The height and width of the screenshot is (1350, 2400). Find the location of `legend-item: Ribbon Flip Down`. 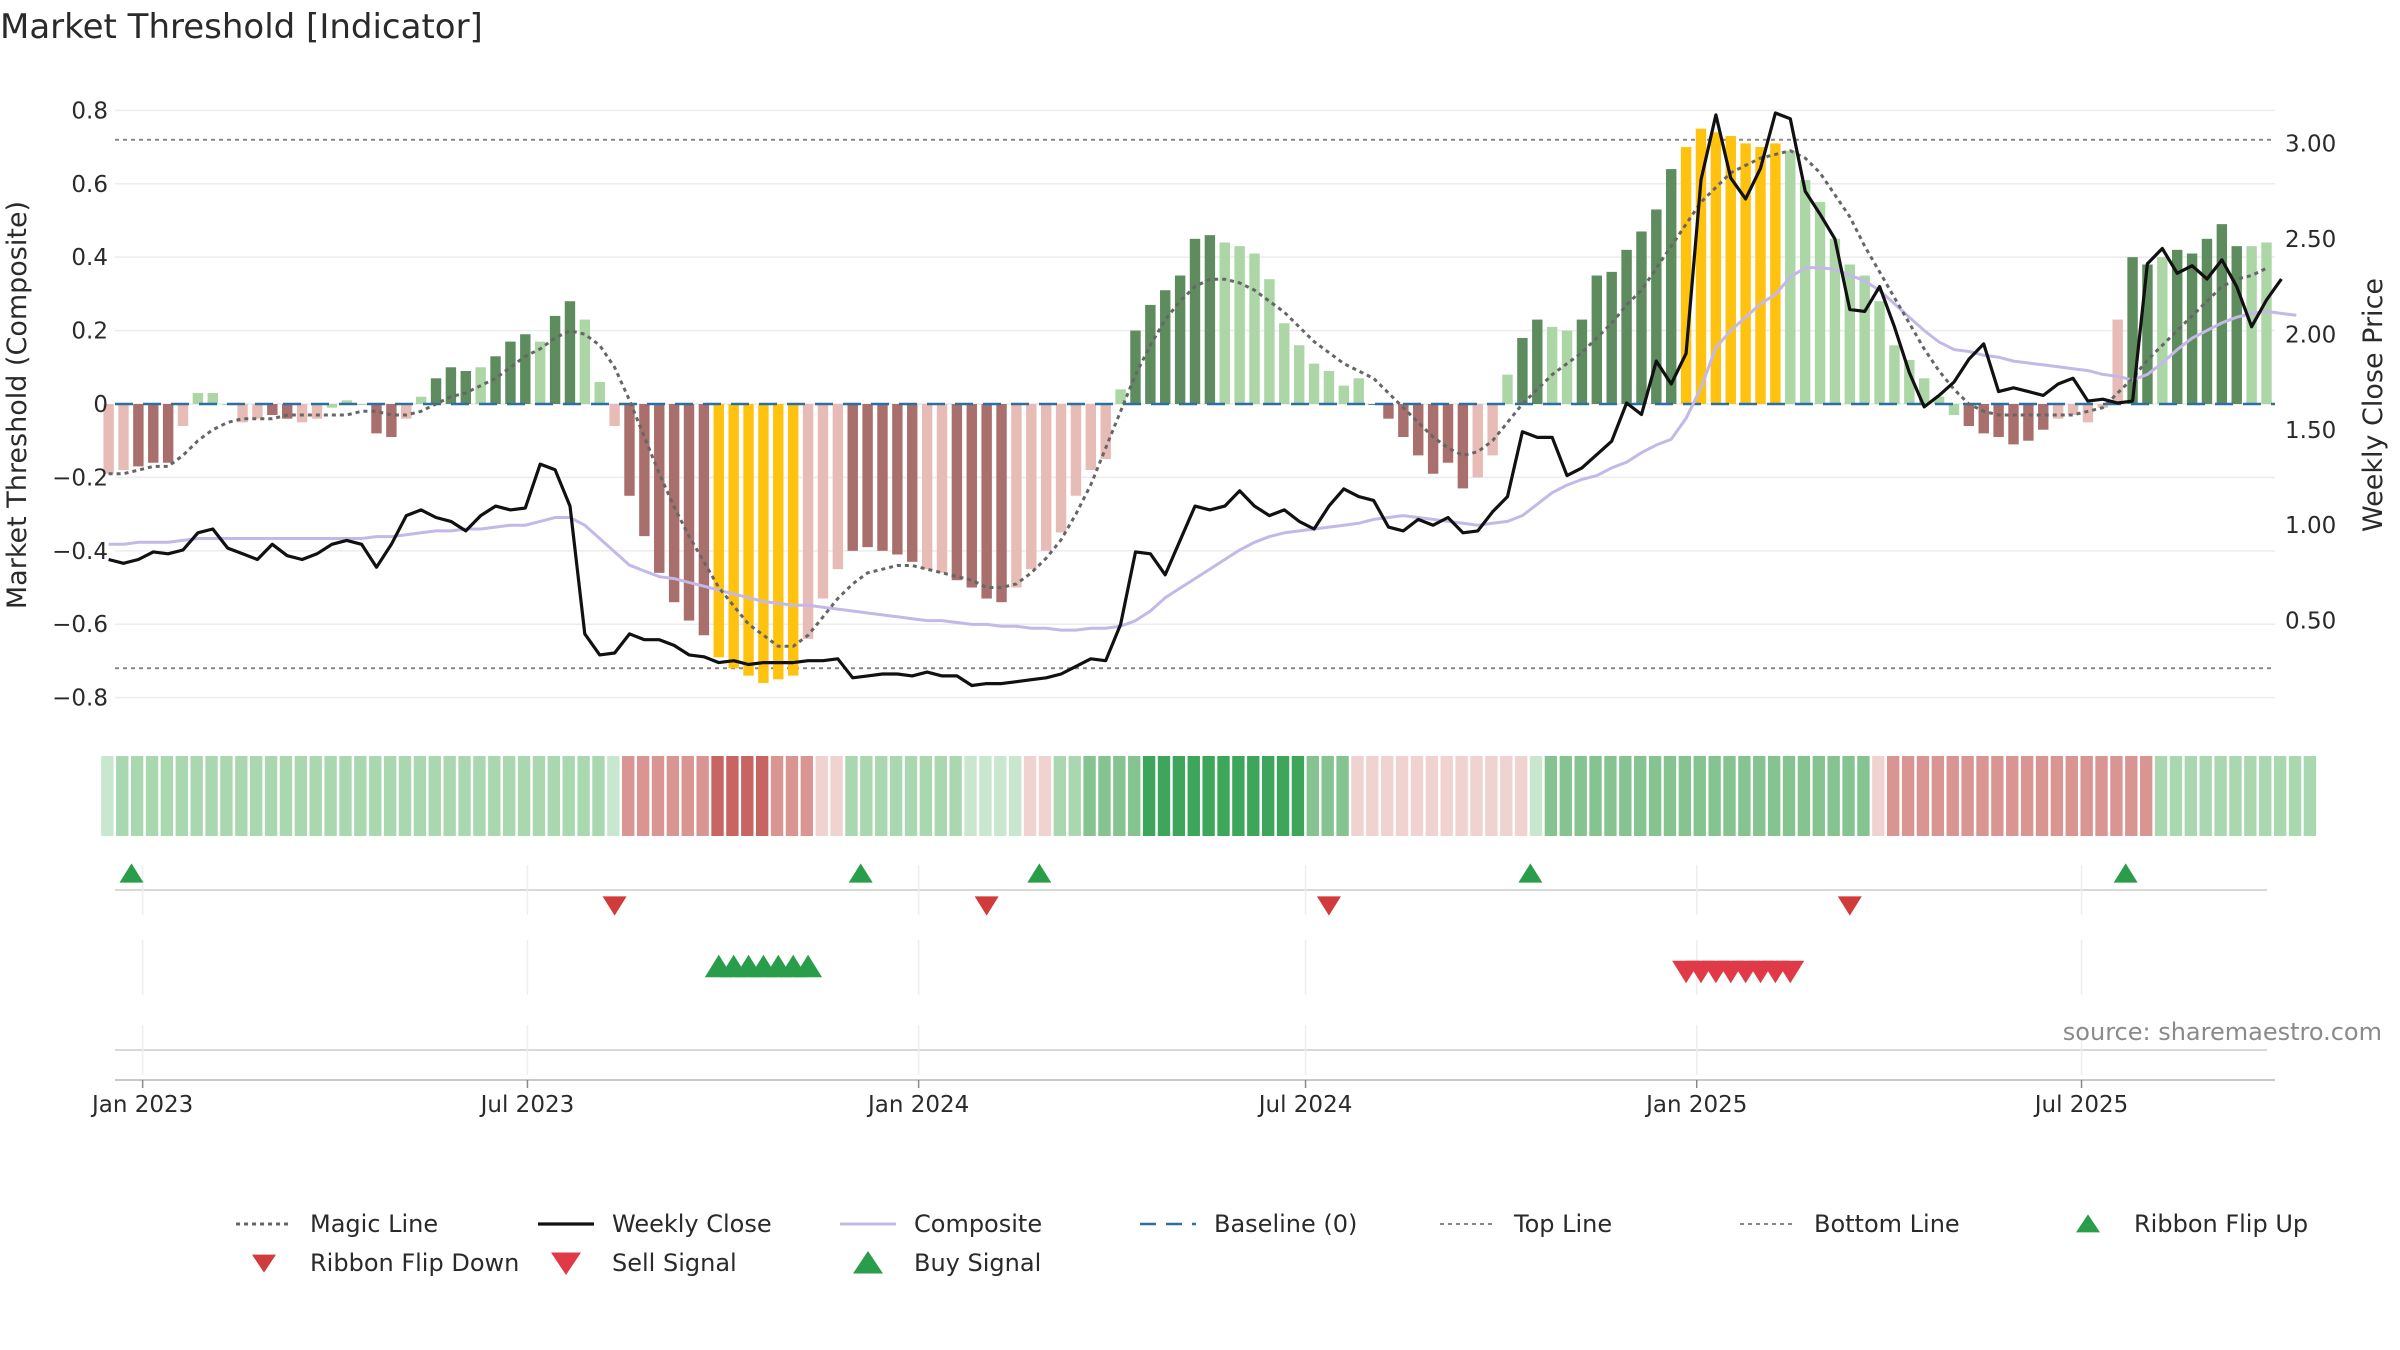

legend-item: Ribbon Flip Down is located at coordinates (385, 1263).